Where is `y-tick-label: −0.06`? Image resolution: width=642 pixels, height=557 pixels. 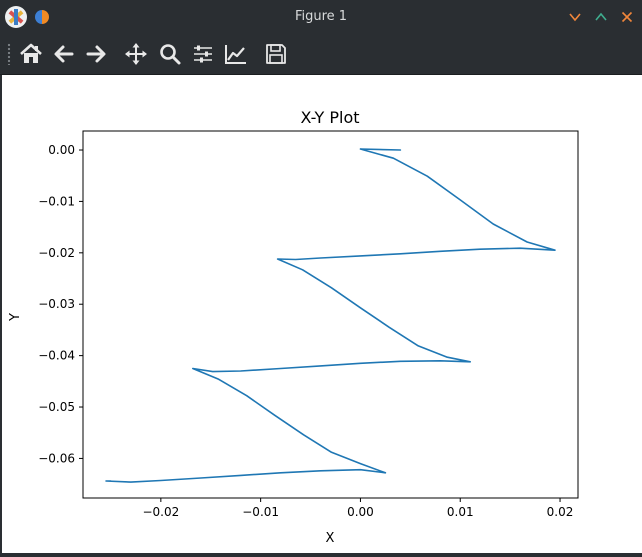
y-tick-label: −0.06 is located at coordinates (56, 458).